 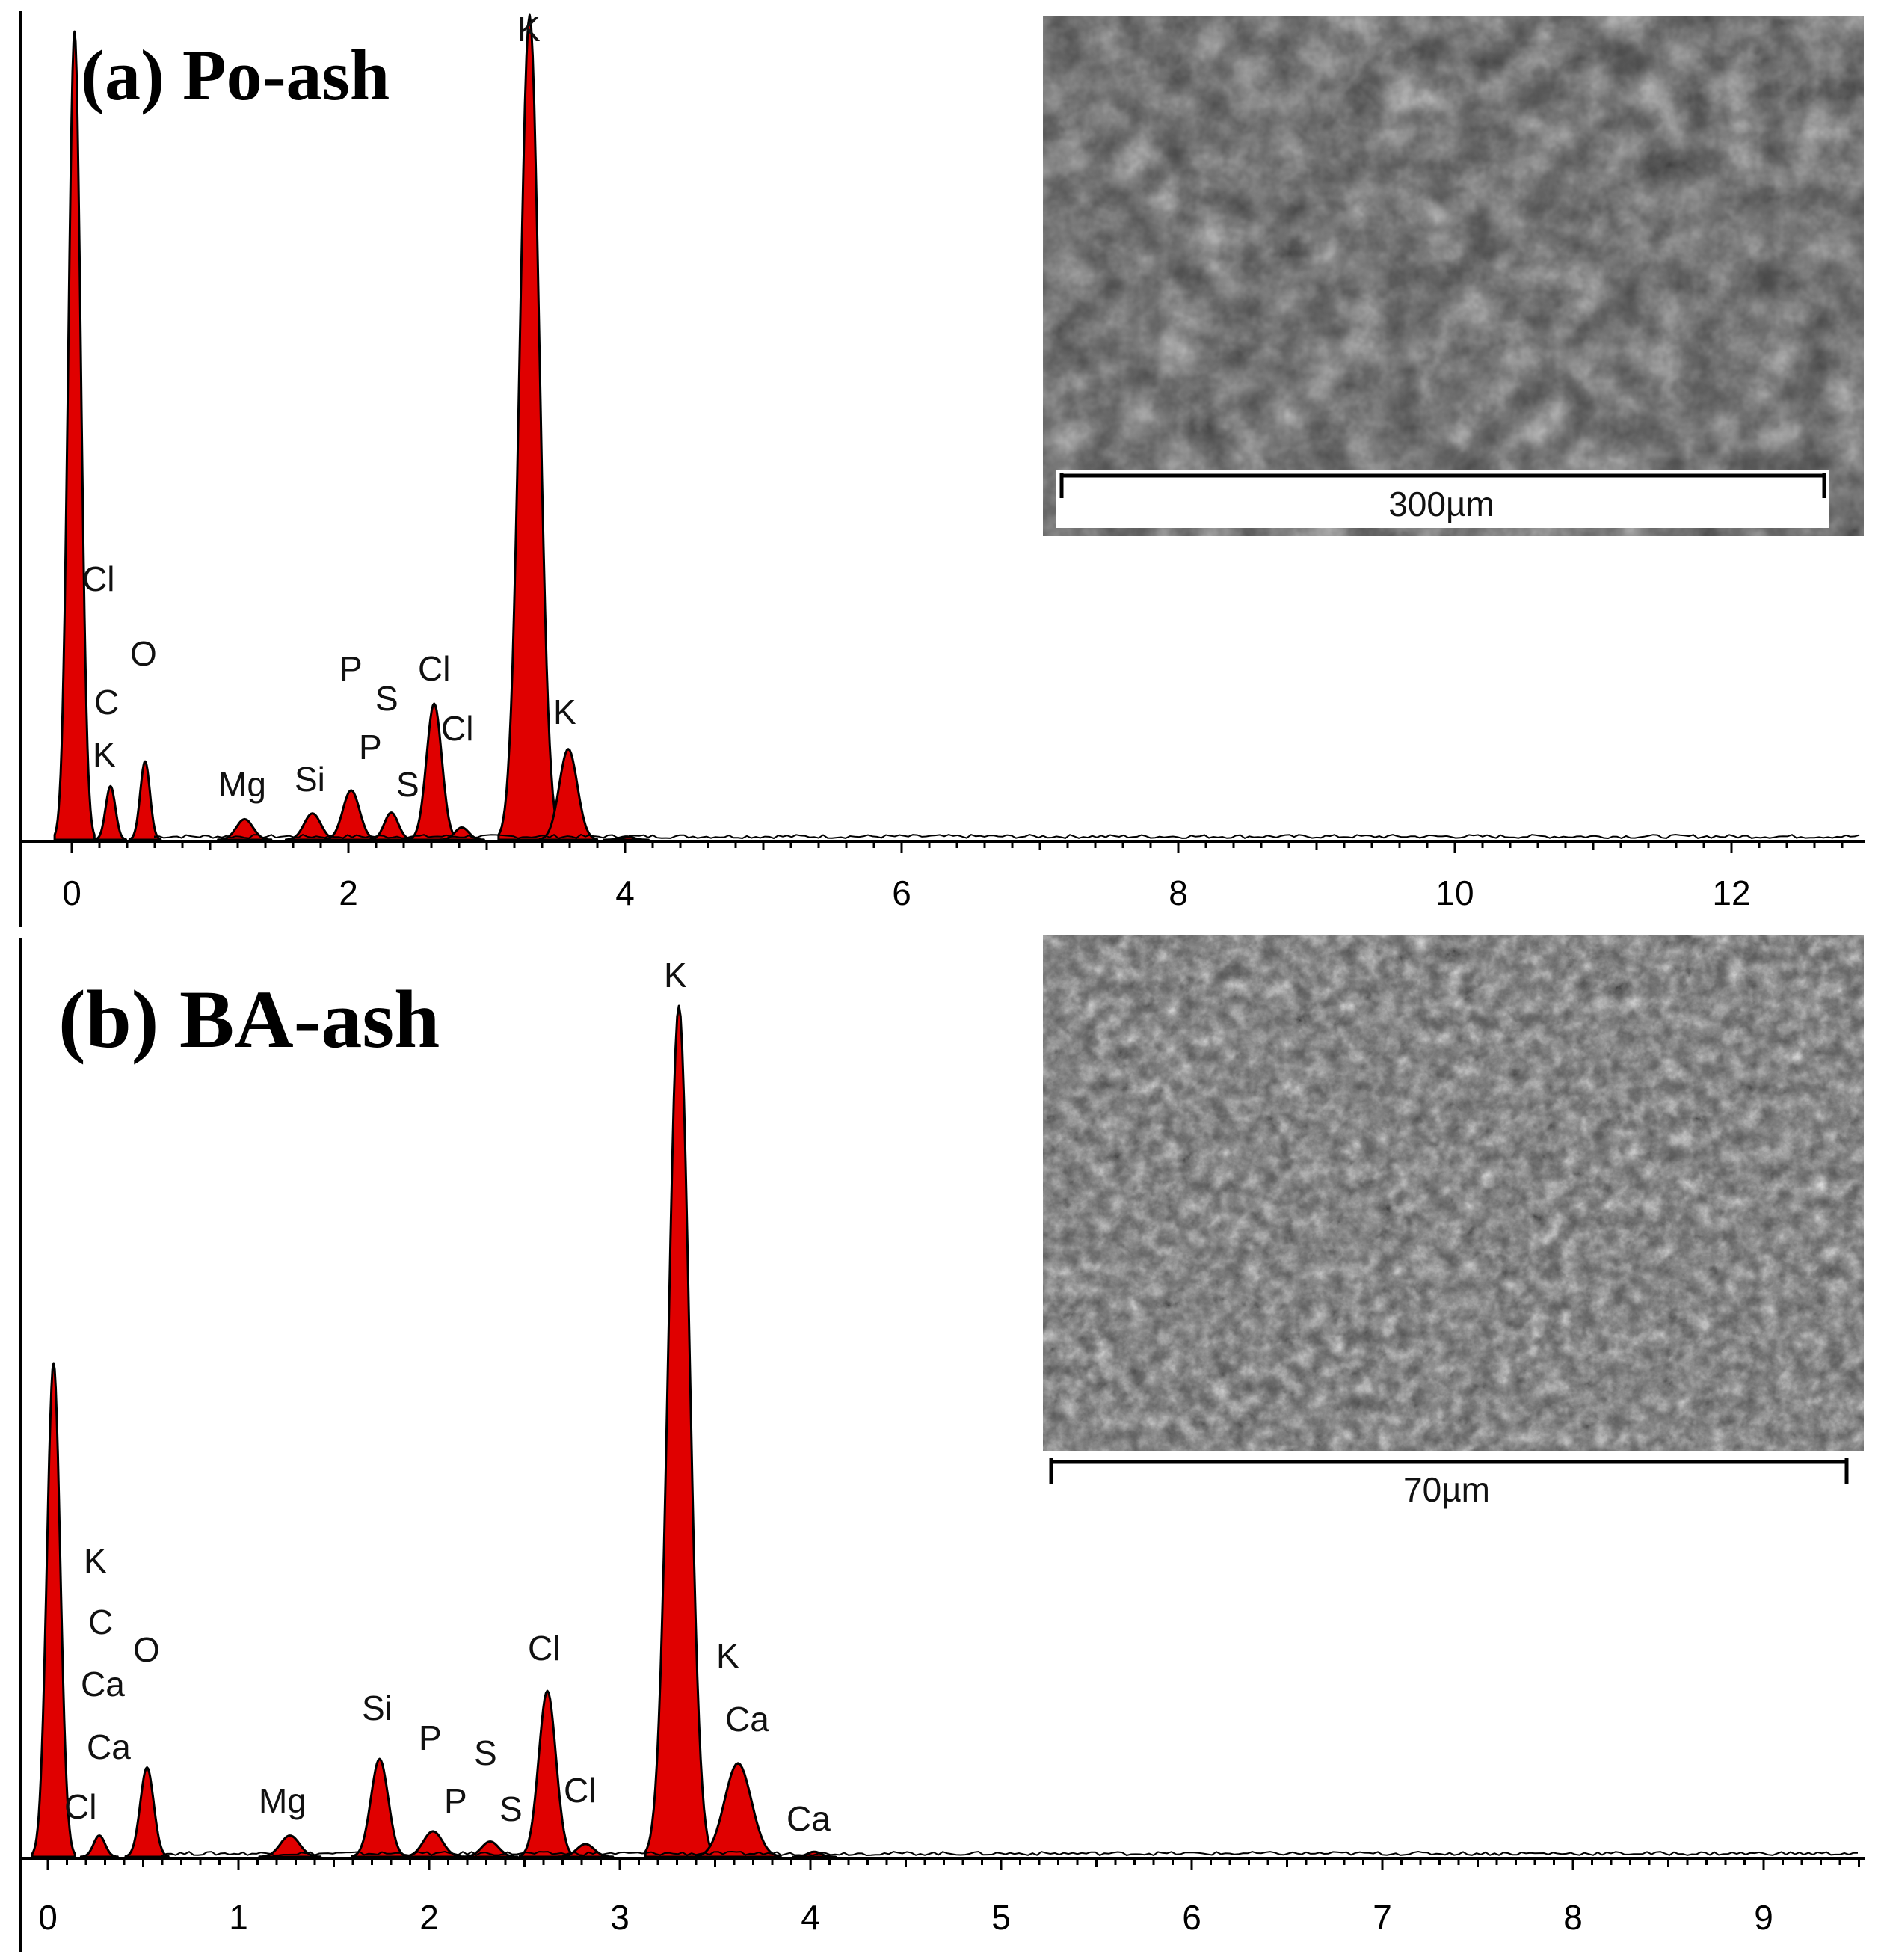 I want to click on tick-label: 12, so click(x=1731, y=893).